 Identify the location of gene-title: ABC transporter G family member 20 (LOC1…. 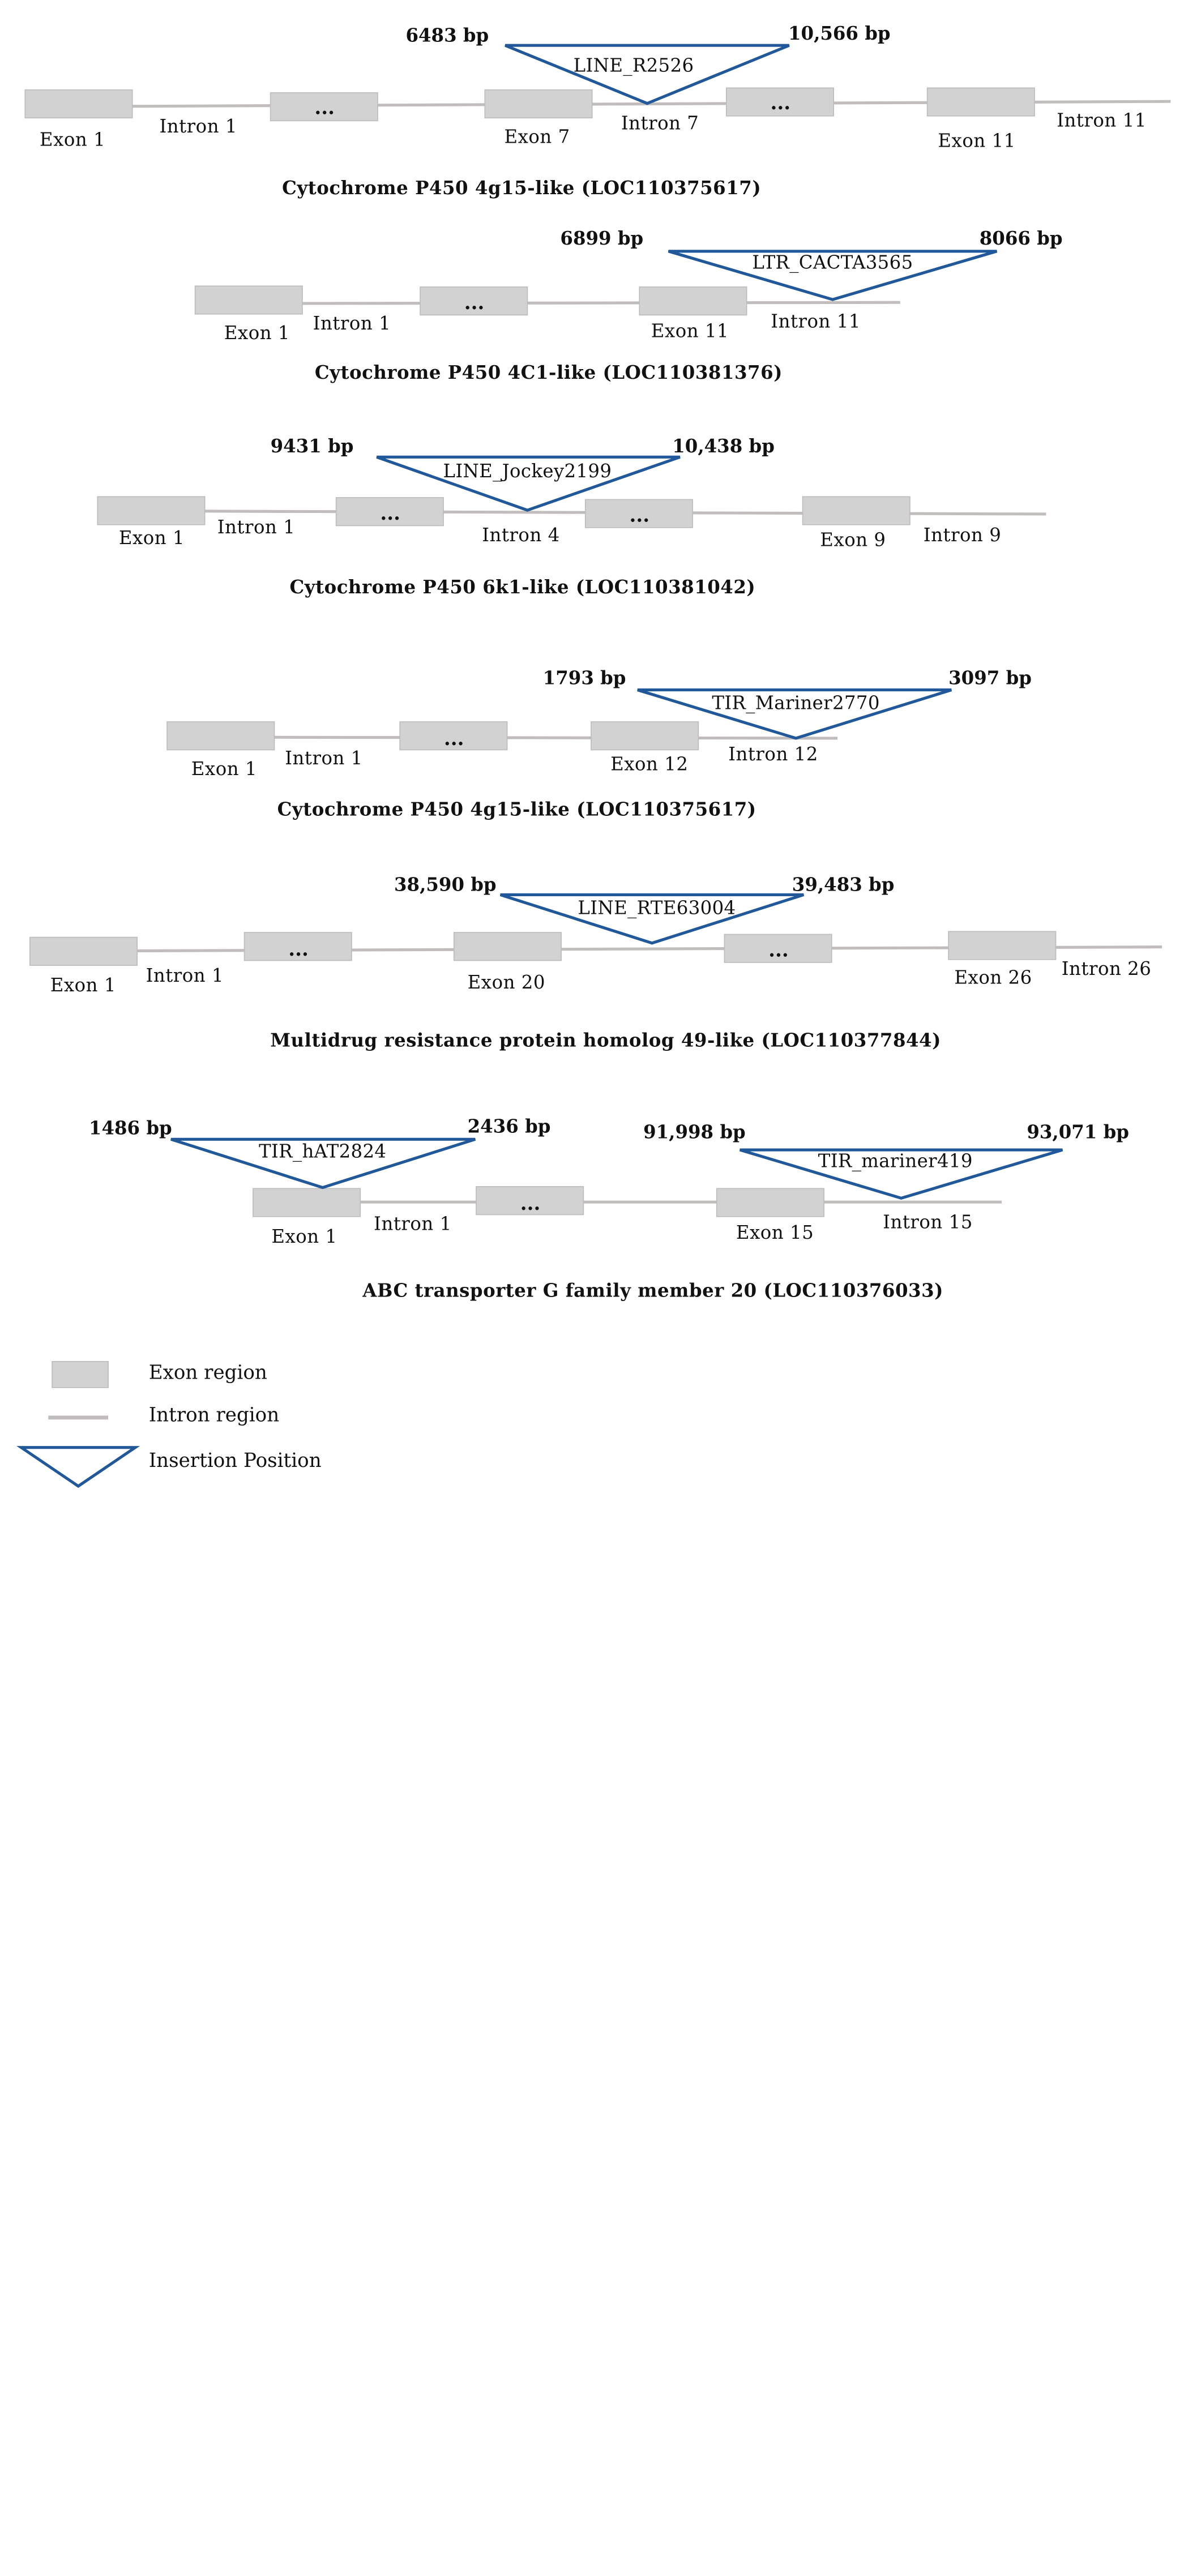
(652, 1290).